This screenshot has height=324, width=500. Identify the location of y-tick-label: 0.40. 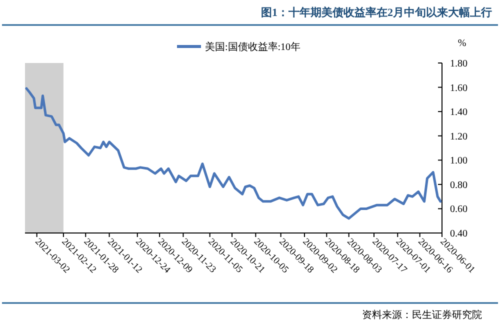
(459, 234).